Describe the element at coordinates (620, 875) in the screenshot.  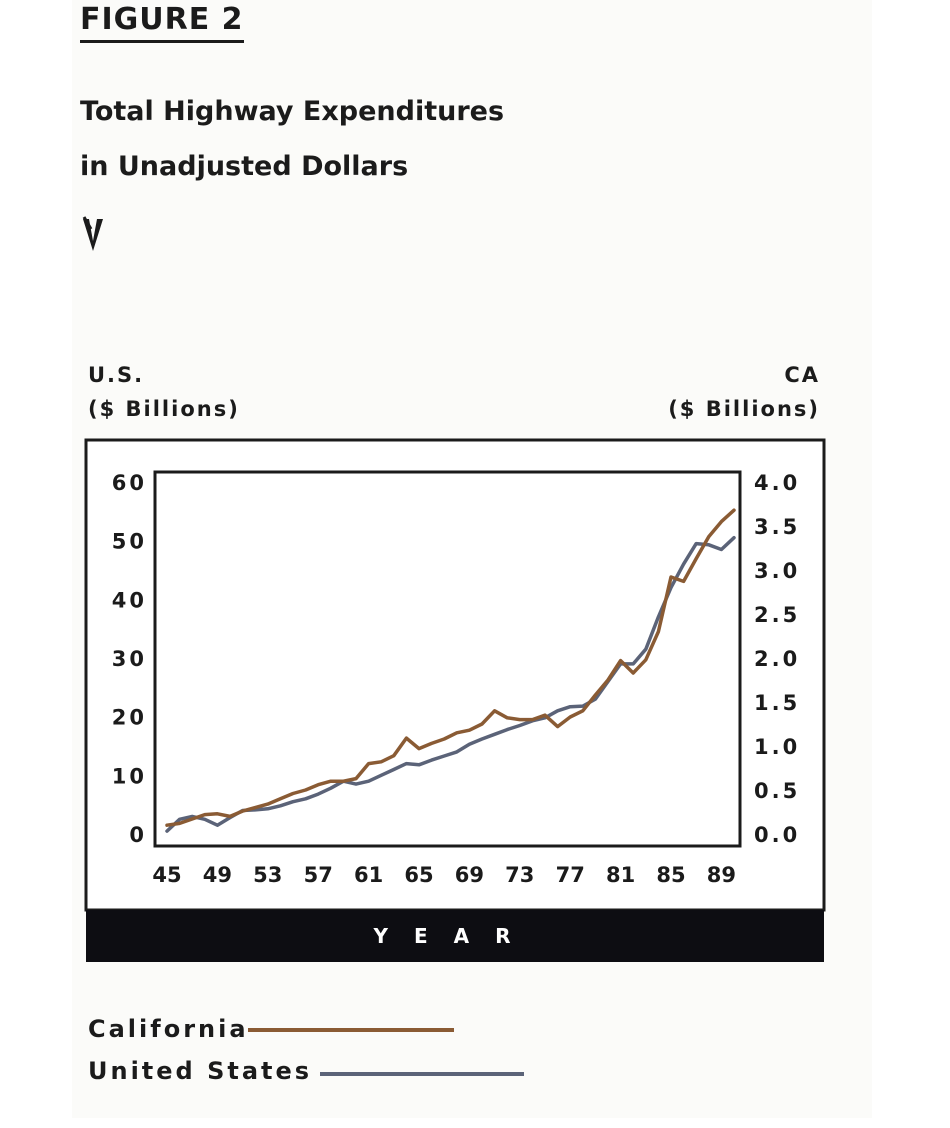
I see `x-tick-label: 81` at that location.